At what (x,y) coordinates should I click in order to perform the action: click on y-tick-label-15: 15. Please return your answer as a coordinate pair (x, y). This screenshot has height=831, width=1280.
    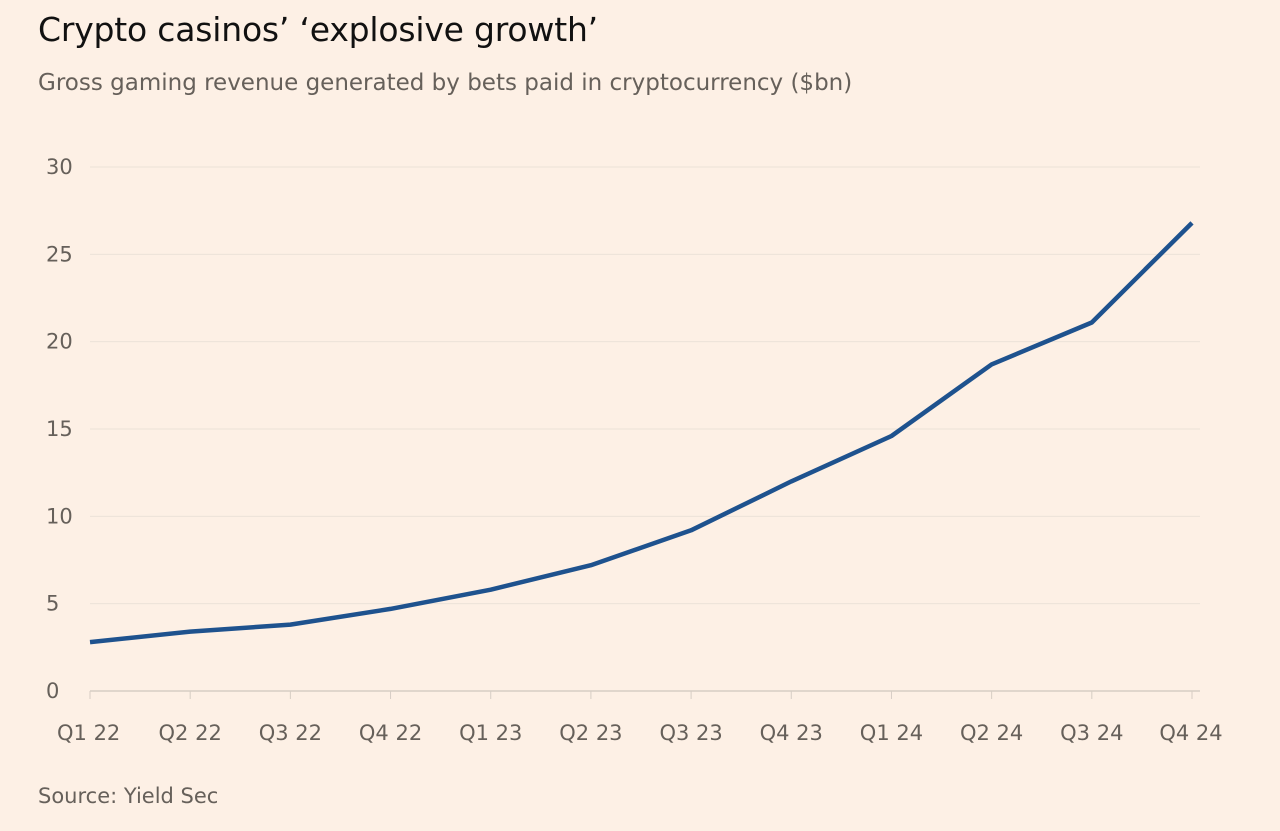
    Looking at the image, I should click on (59, 429).